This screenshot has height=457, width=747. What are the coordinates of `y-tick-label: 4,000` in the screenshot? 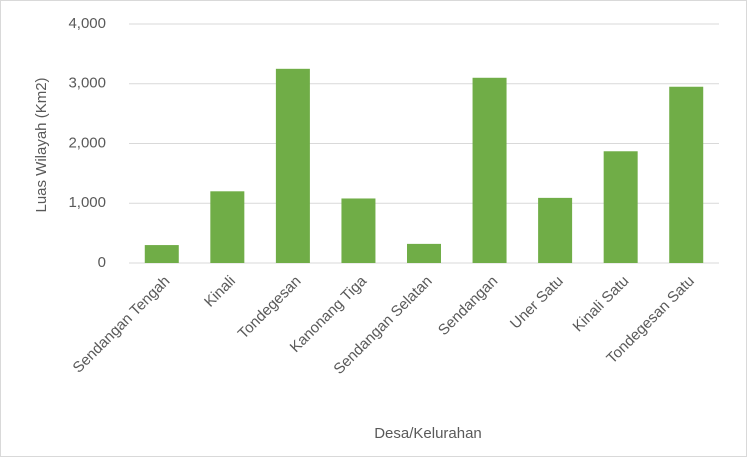 It's located at (87, 23).